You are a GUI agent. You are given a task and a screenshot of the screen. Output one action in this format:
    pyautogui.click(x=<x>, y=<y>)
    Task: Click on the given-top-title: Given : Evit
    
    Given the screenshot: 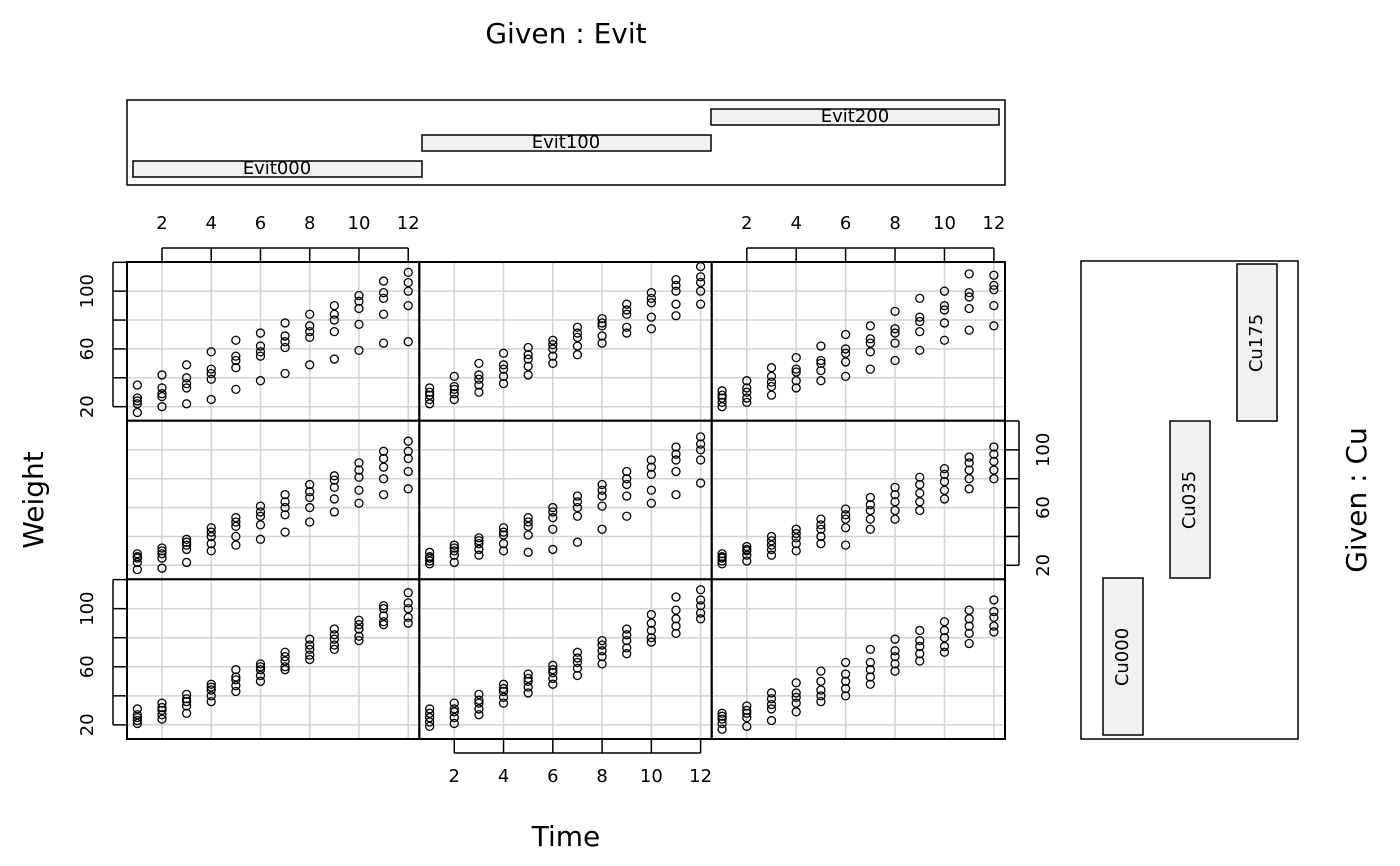 What is the action you would take?
    pyautogui.click(x=565, y=33)
    